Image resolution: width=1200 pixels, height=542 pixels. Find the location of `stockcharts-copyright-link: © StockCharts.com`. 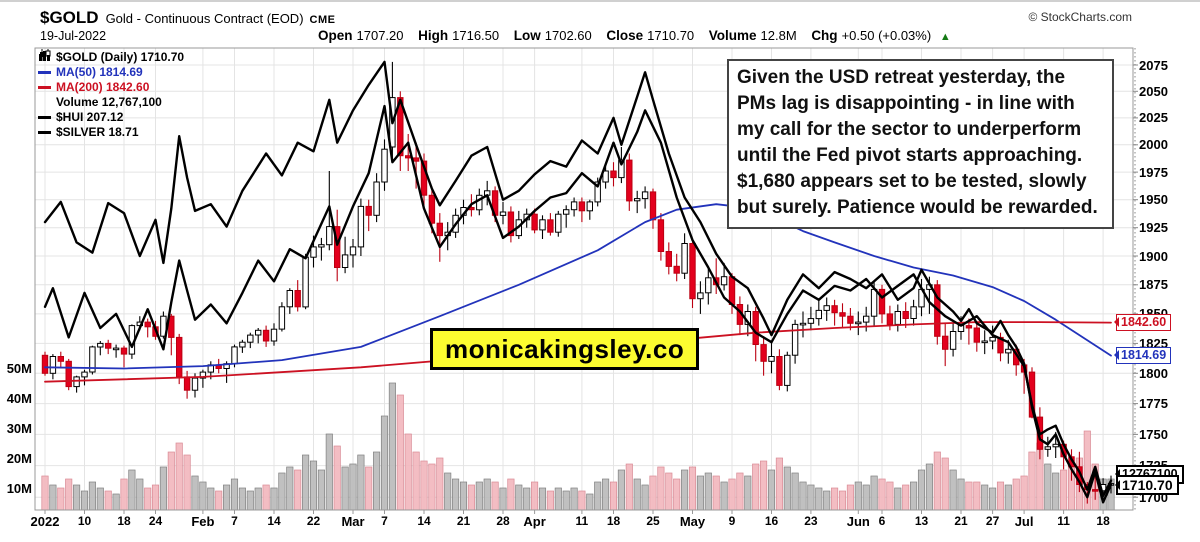

stockcharts-copyright-link: © StockCharts.com is located at coordinates (1080, 17).